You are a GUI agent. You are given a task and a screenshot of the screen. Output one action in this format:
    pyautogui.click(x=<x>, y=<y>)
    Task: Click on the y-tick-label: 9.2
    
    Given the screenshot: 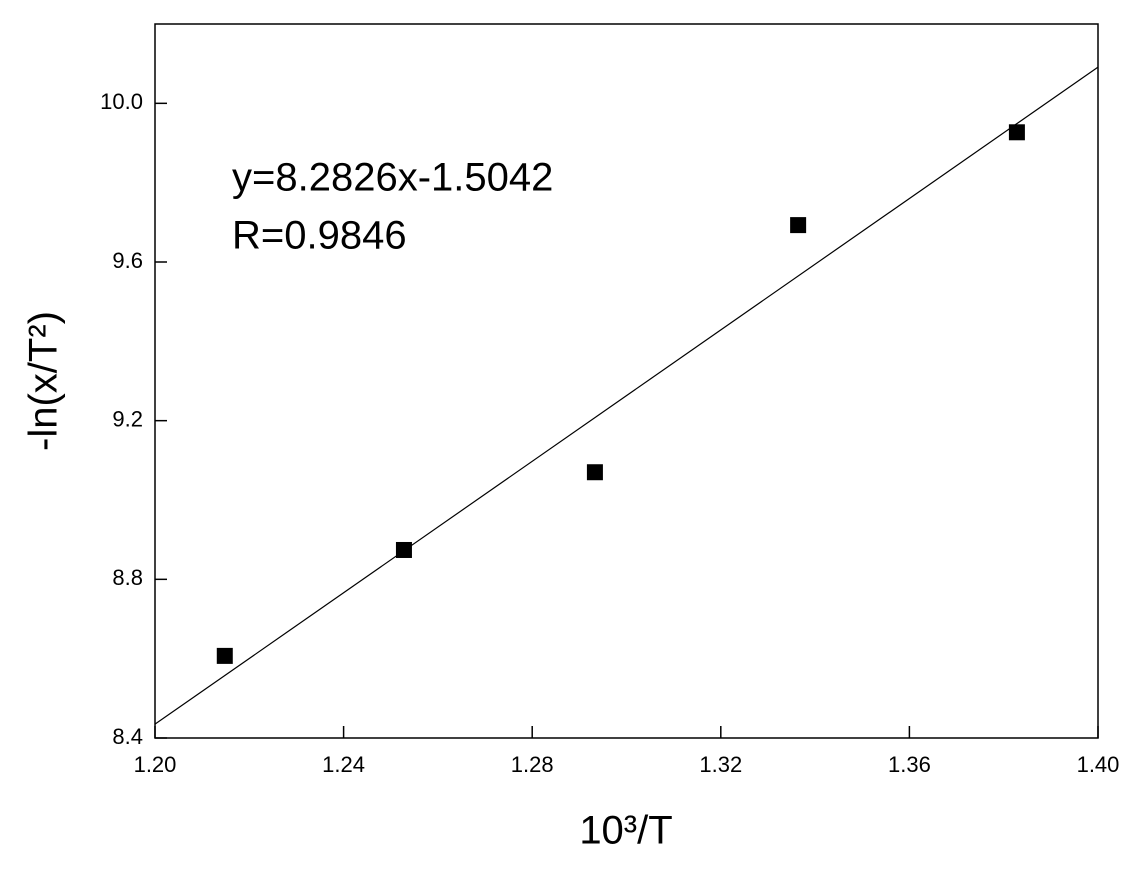 What is the action you would take?
    pyautogui.click(x=127, y=418)
    